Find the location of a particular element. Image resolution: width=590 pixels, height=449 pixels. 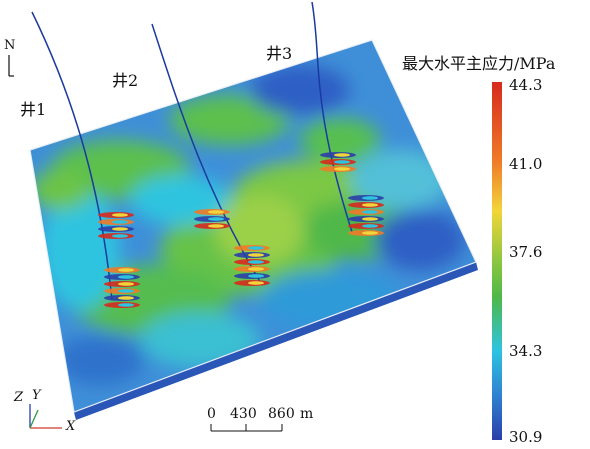

colorbar-tick-2: 41.0 is located at coordinates (526, 164).